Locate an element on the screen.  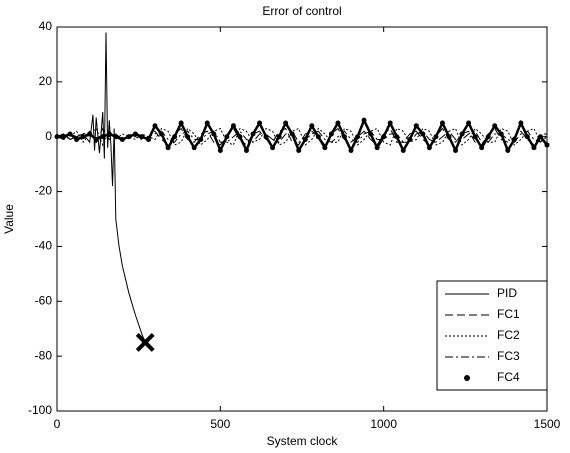
y-tick-label: 0 is located at coordinates (48, 136).